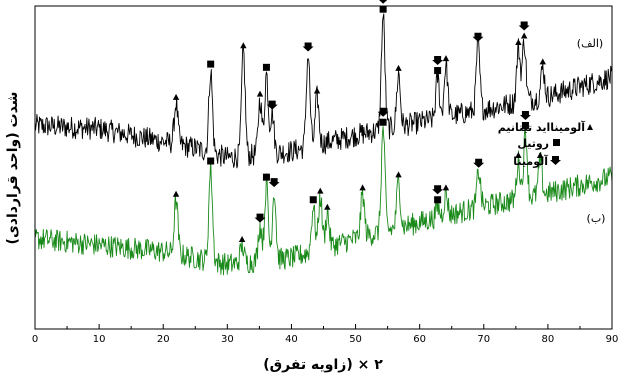  Describe the element at coordinates (325, 334) in the screenshot. I see `x-axis-ticks: 0 10 20 30 40 50 60 70 80 90` at that location.